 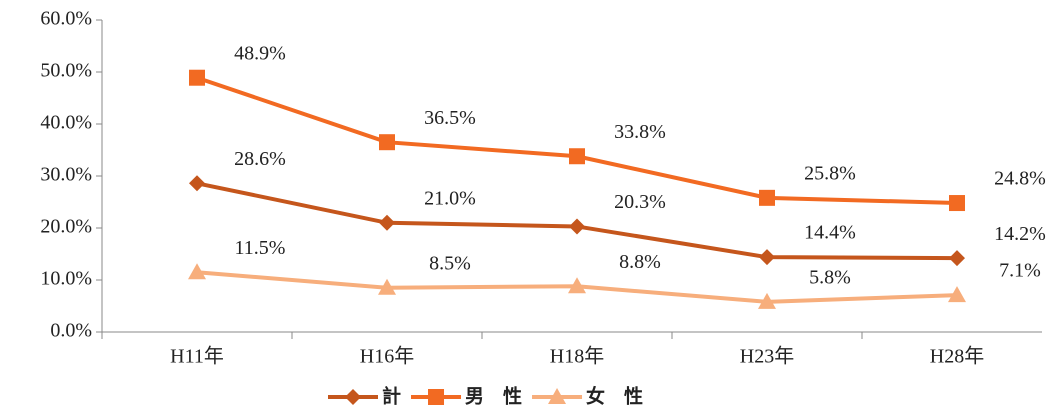 What do you see at coordinates (450, 118) in the screenshot?
I see `data-label: 36.5%` at bounding box center [450, 118].